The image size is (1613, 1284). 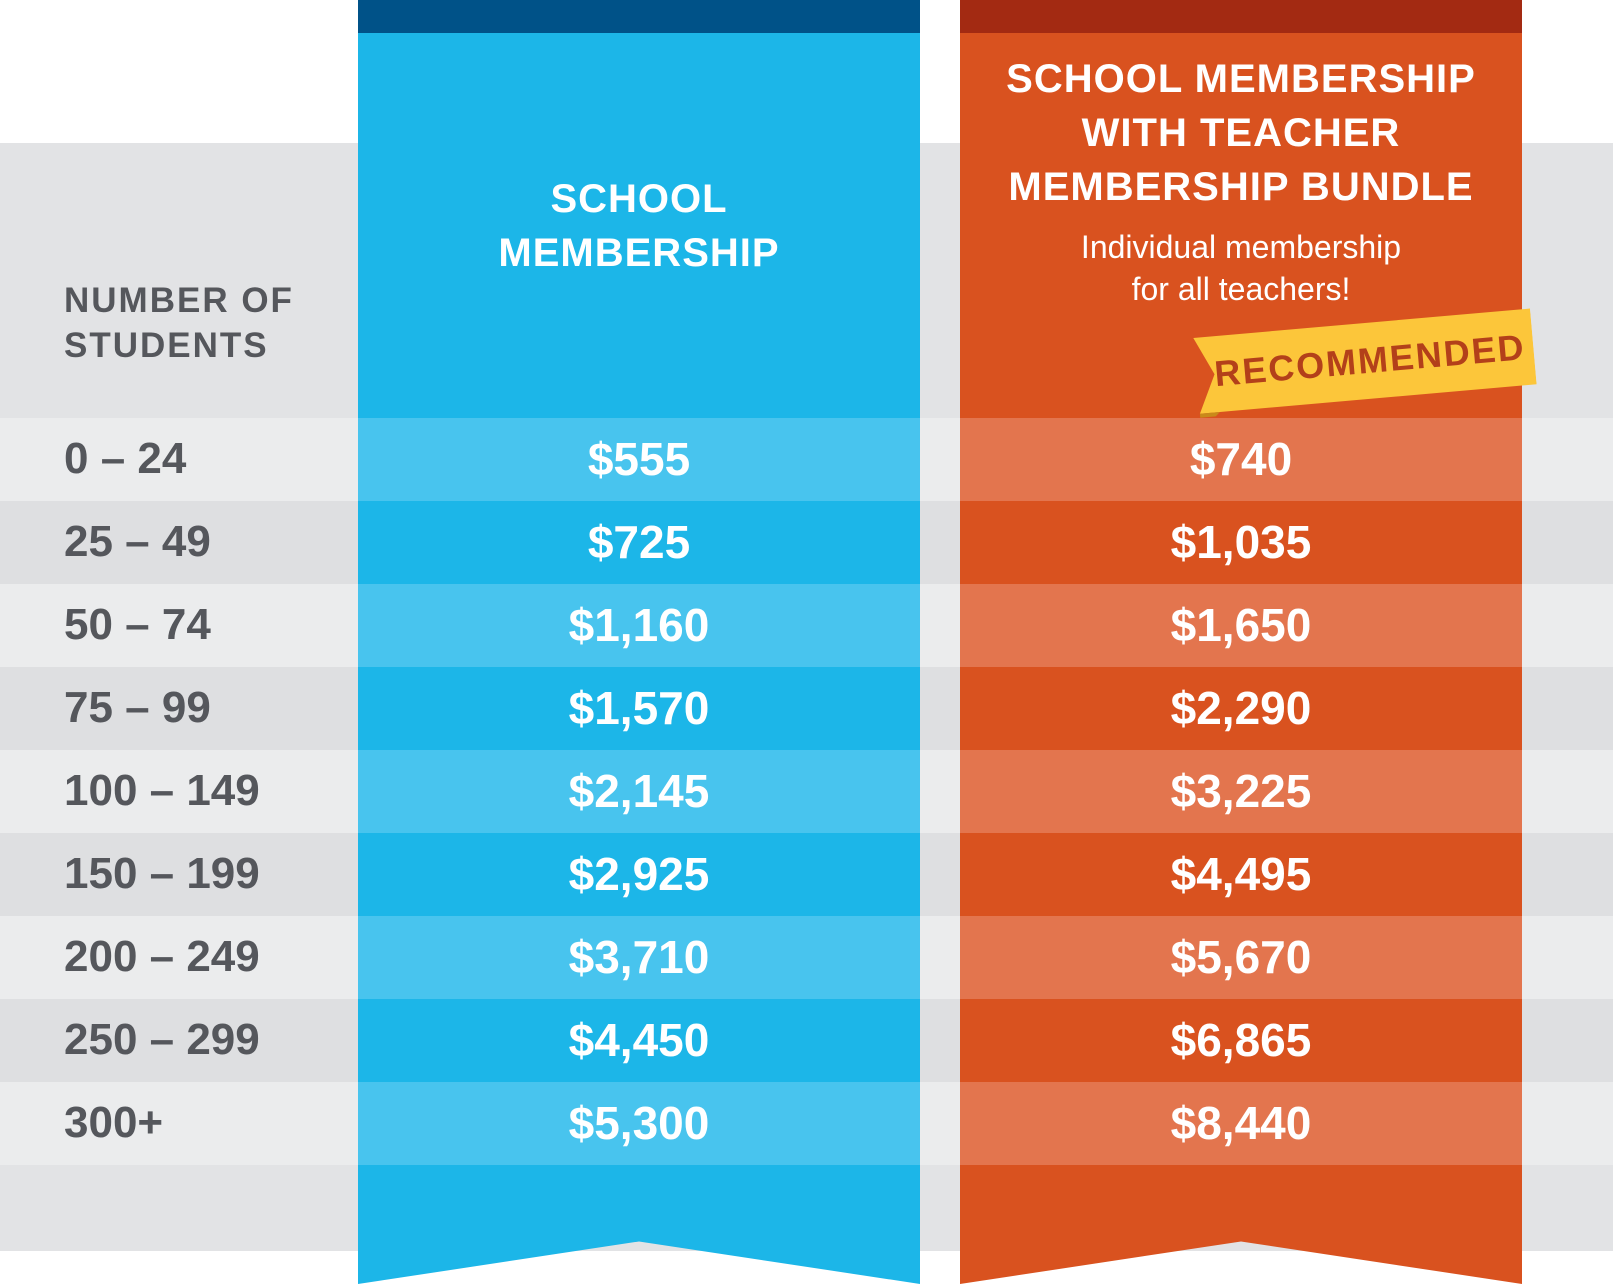 What do you see at coordinates (125, 458) in the screenshot?
I see `student-count-label: 0 – 24` at bounding box center [125, 458].